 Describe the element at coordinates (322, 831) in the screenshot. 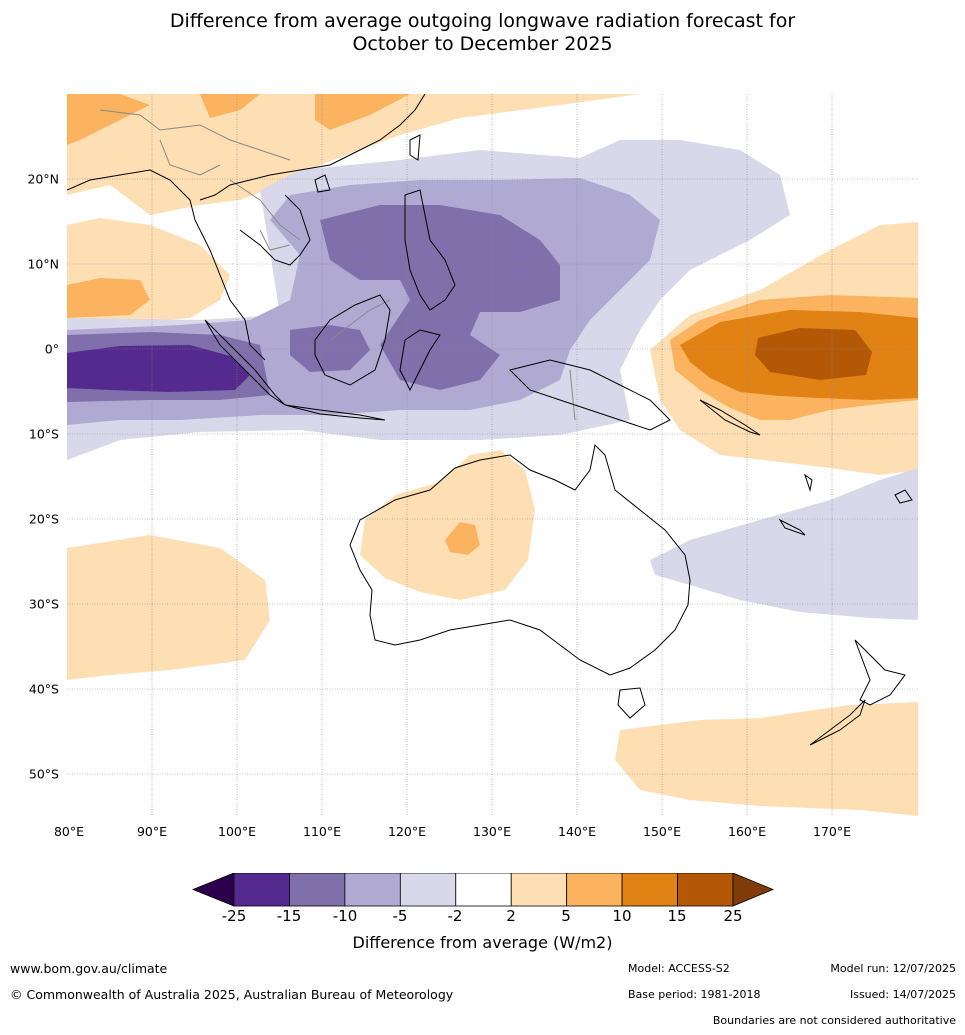

I see `lon-label-110e: 110°E` at that location.